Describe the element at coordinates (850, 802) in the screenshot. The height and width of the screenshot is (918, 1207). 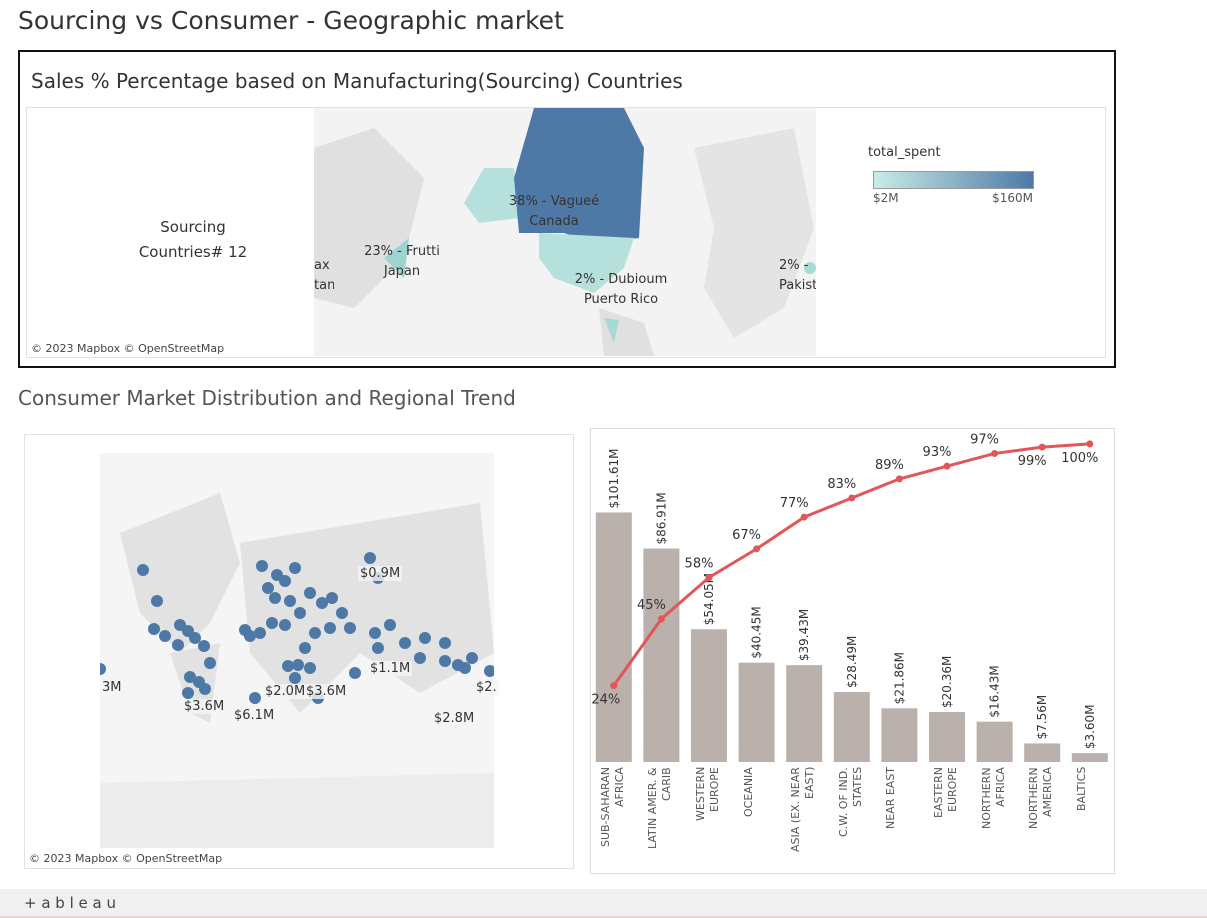
I see `x-tick-label: C.W. OF IND. STATES` at that location.